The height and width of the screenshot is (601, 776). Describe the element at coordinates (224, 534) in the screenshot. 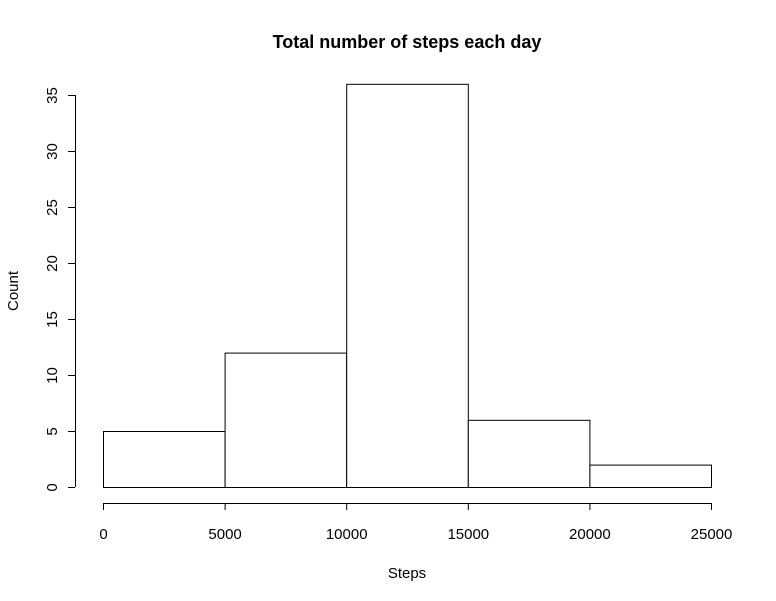

I see `x-tick-label: 5000` at that location.